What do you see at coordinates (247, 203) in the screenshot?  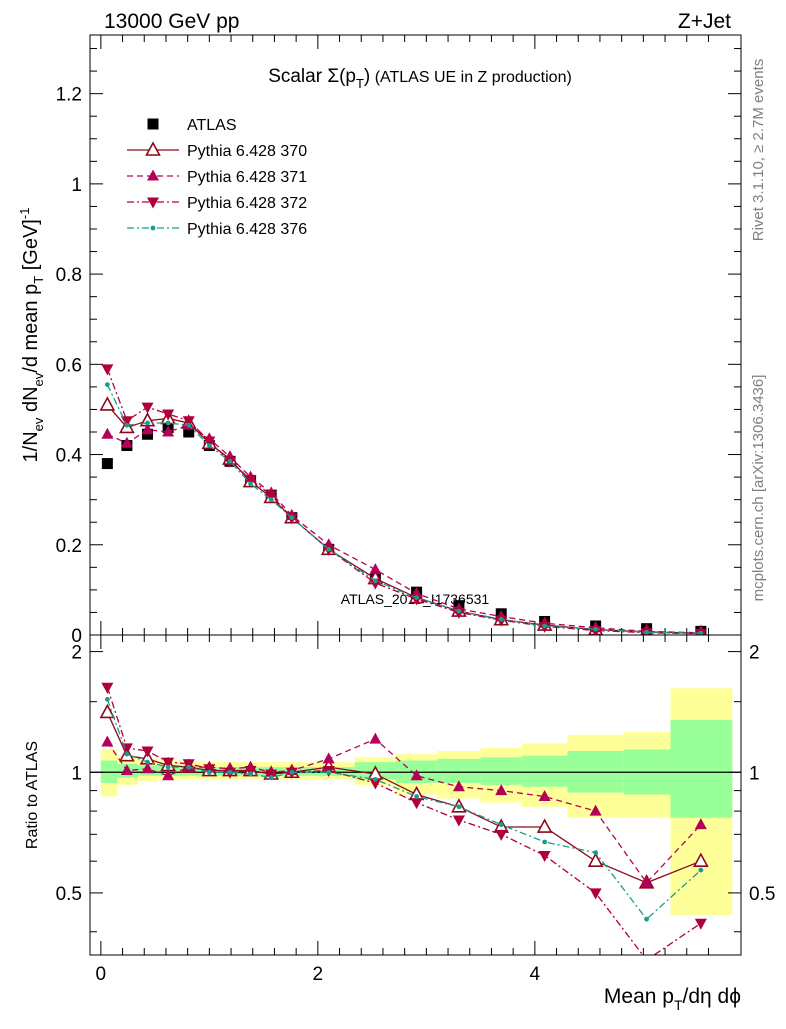 I see `legend-label: Pythia 6.428 372` at bounding box center [247, 203].